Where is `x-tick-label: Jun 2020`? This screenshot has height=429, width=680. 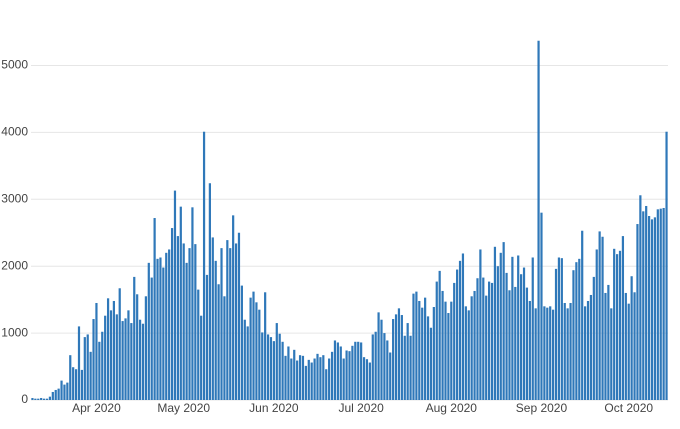 x-tick-label: Jun 2020 is located at coordinates (274, 408).